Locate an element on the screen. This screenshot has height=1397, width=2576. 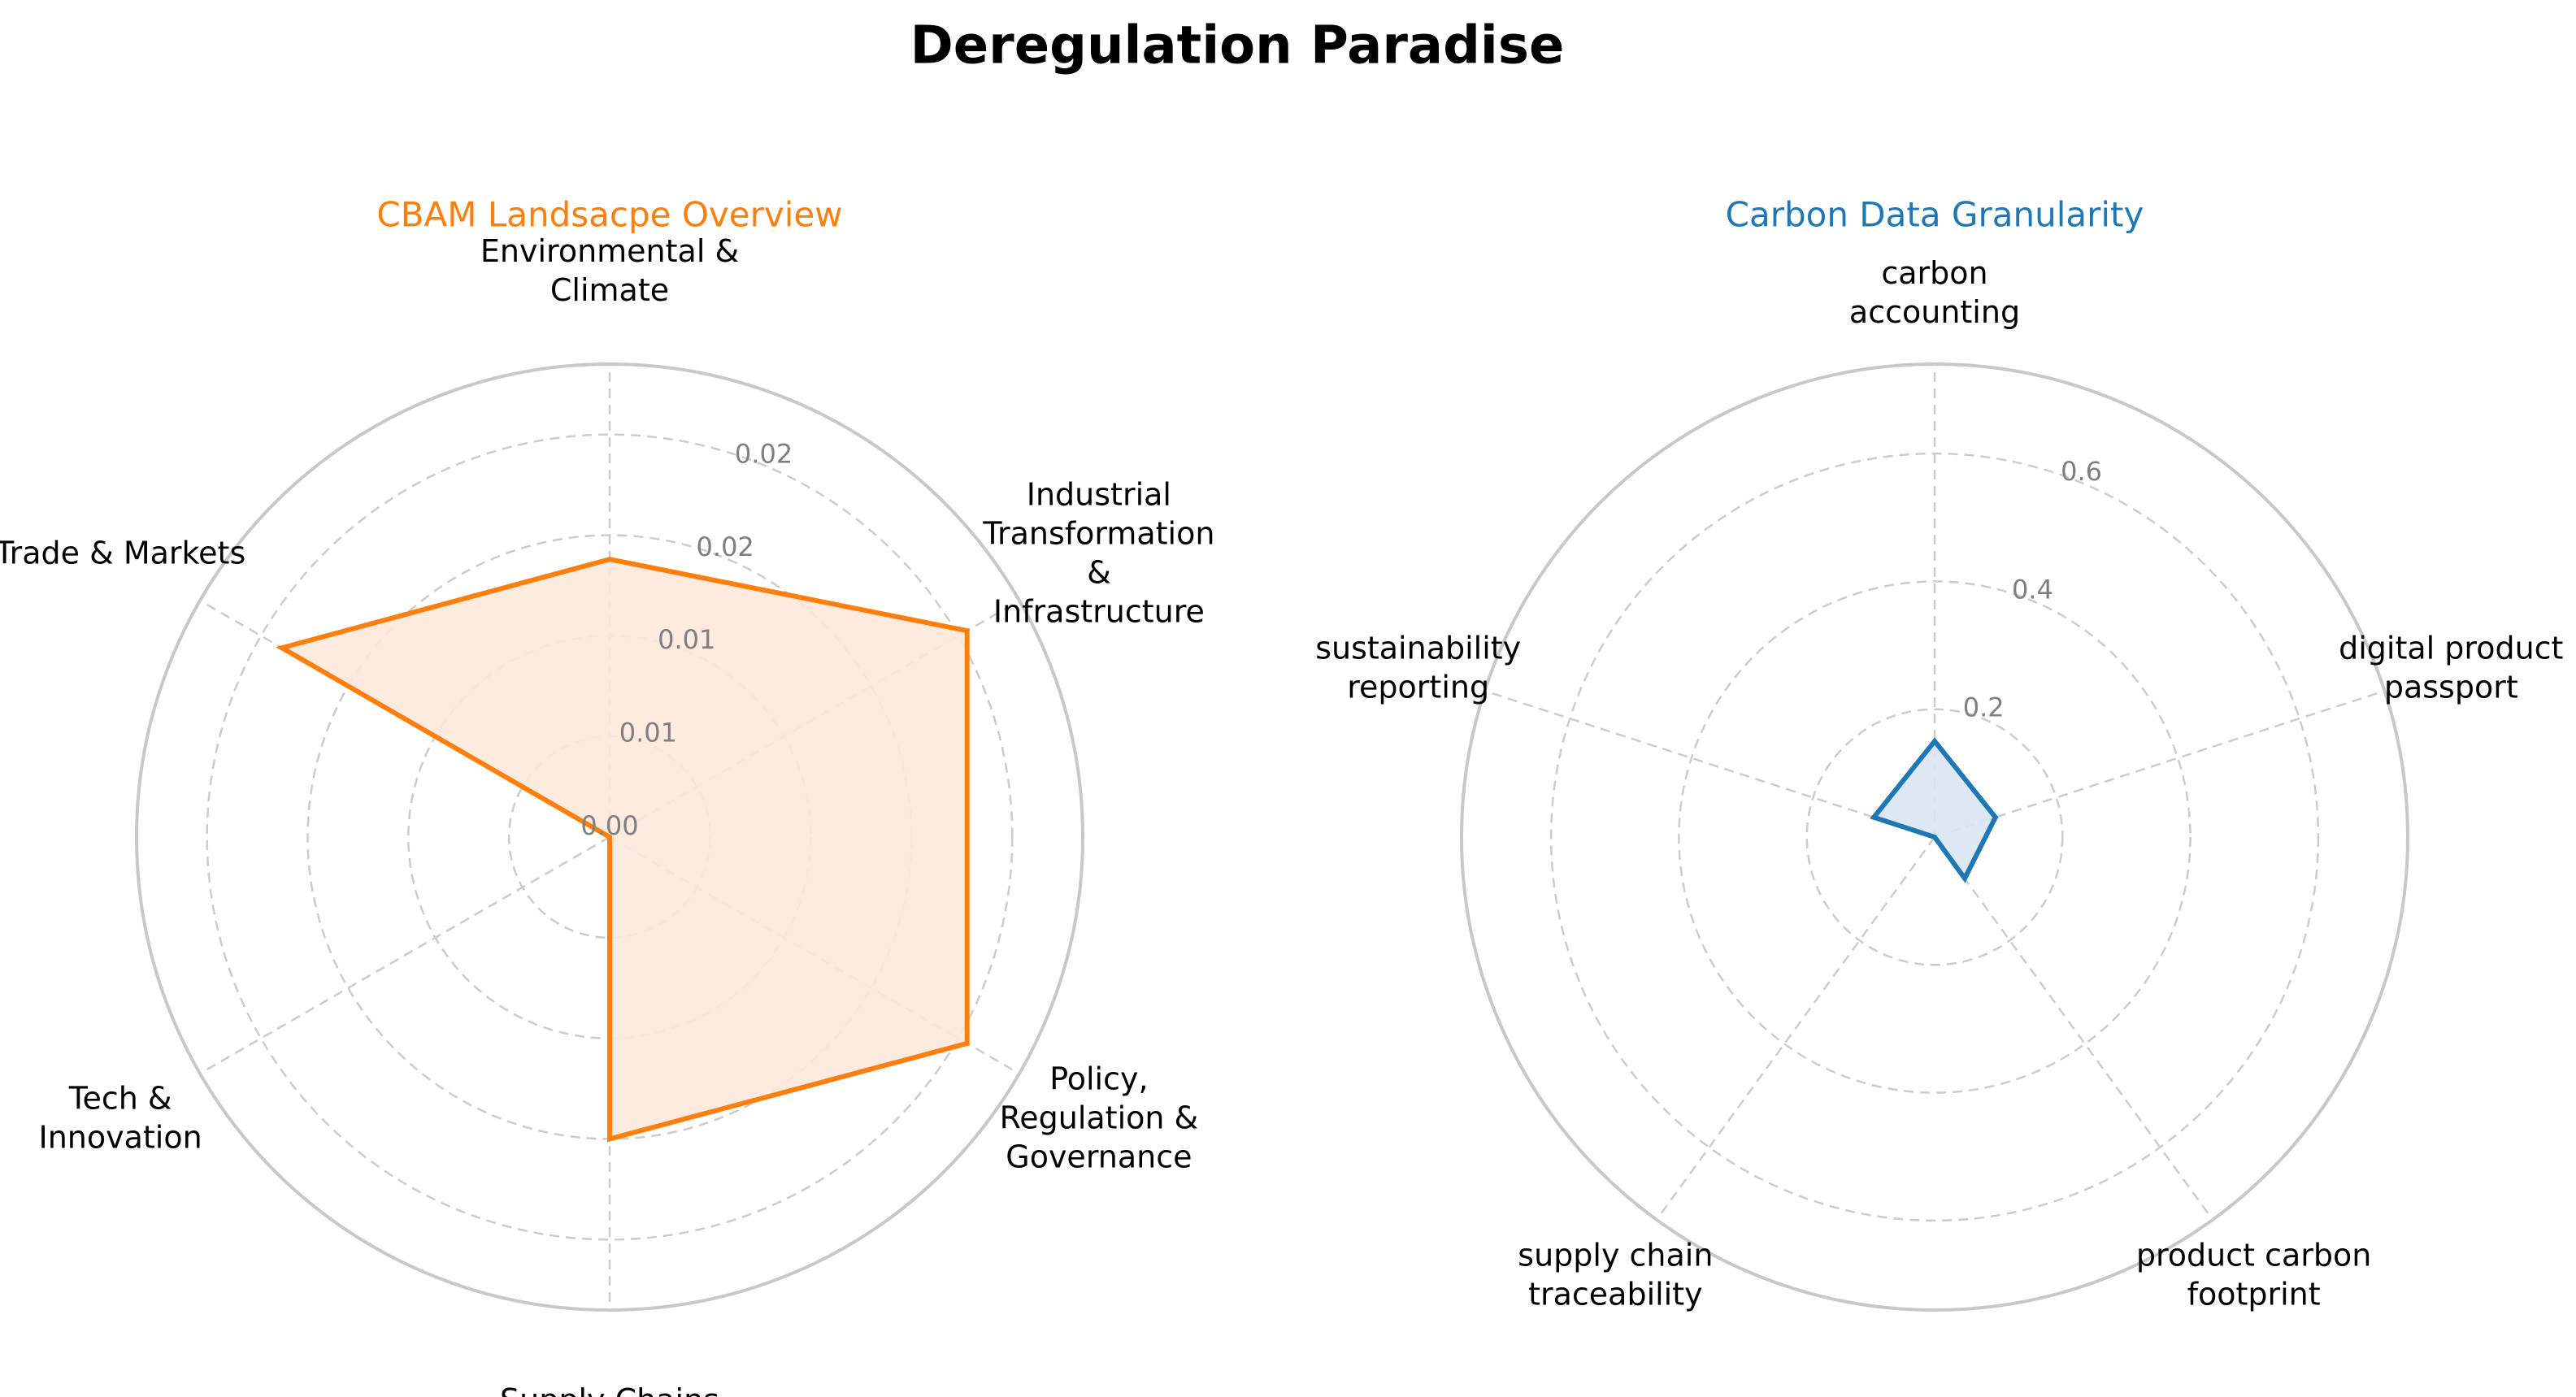
category-label: Supply Chains is located at coordinates (609, 1389).